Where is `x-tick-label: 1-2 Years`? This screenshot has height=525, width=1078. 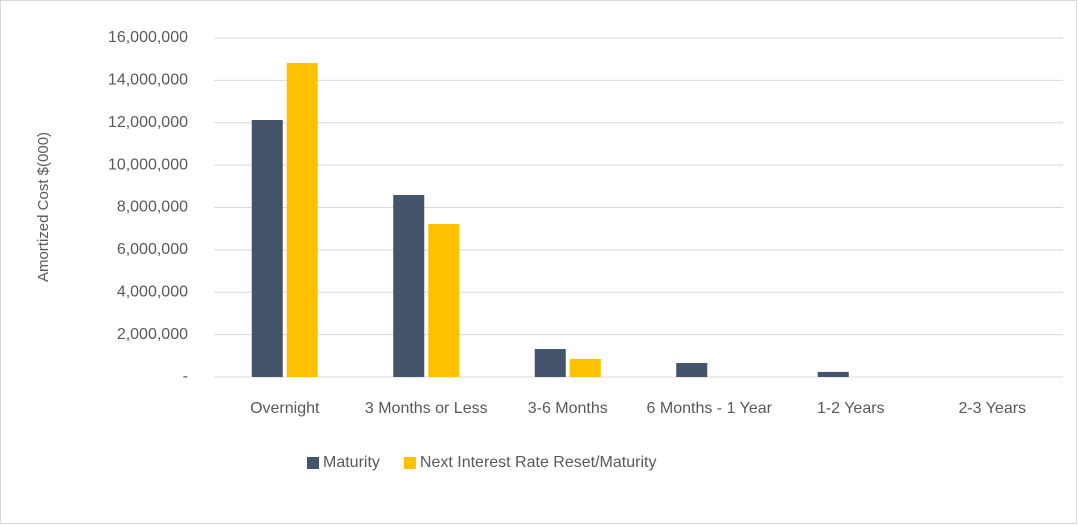
x-tick-label: 1-2 Years is located at coordinates (850, 408).